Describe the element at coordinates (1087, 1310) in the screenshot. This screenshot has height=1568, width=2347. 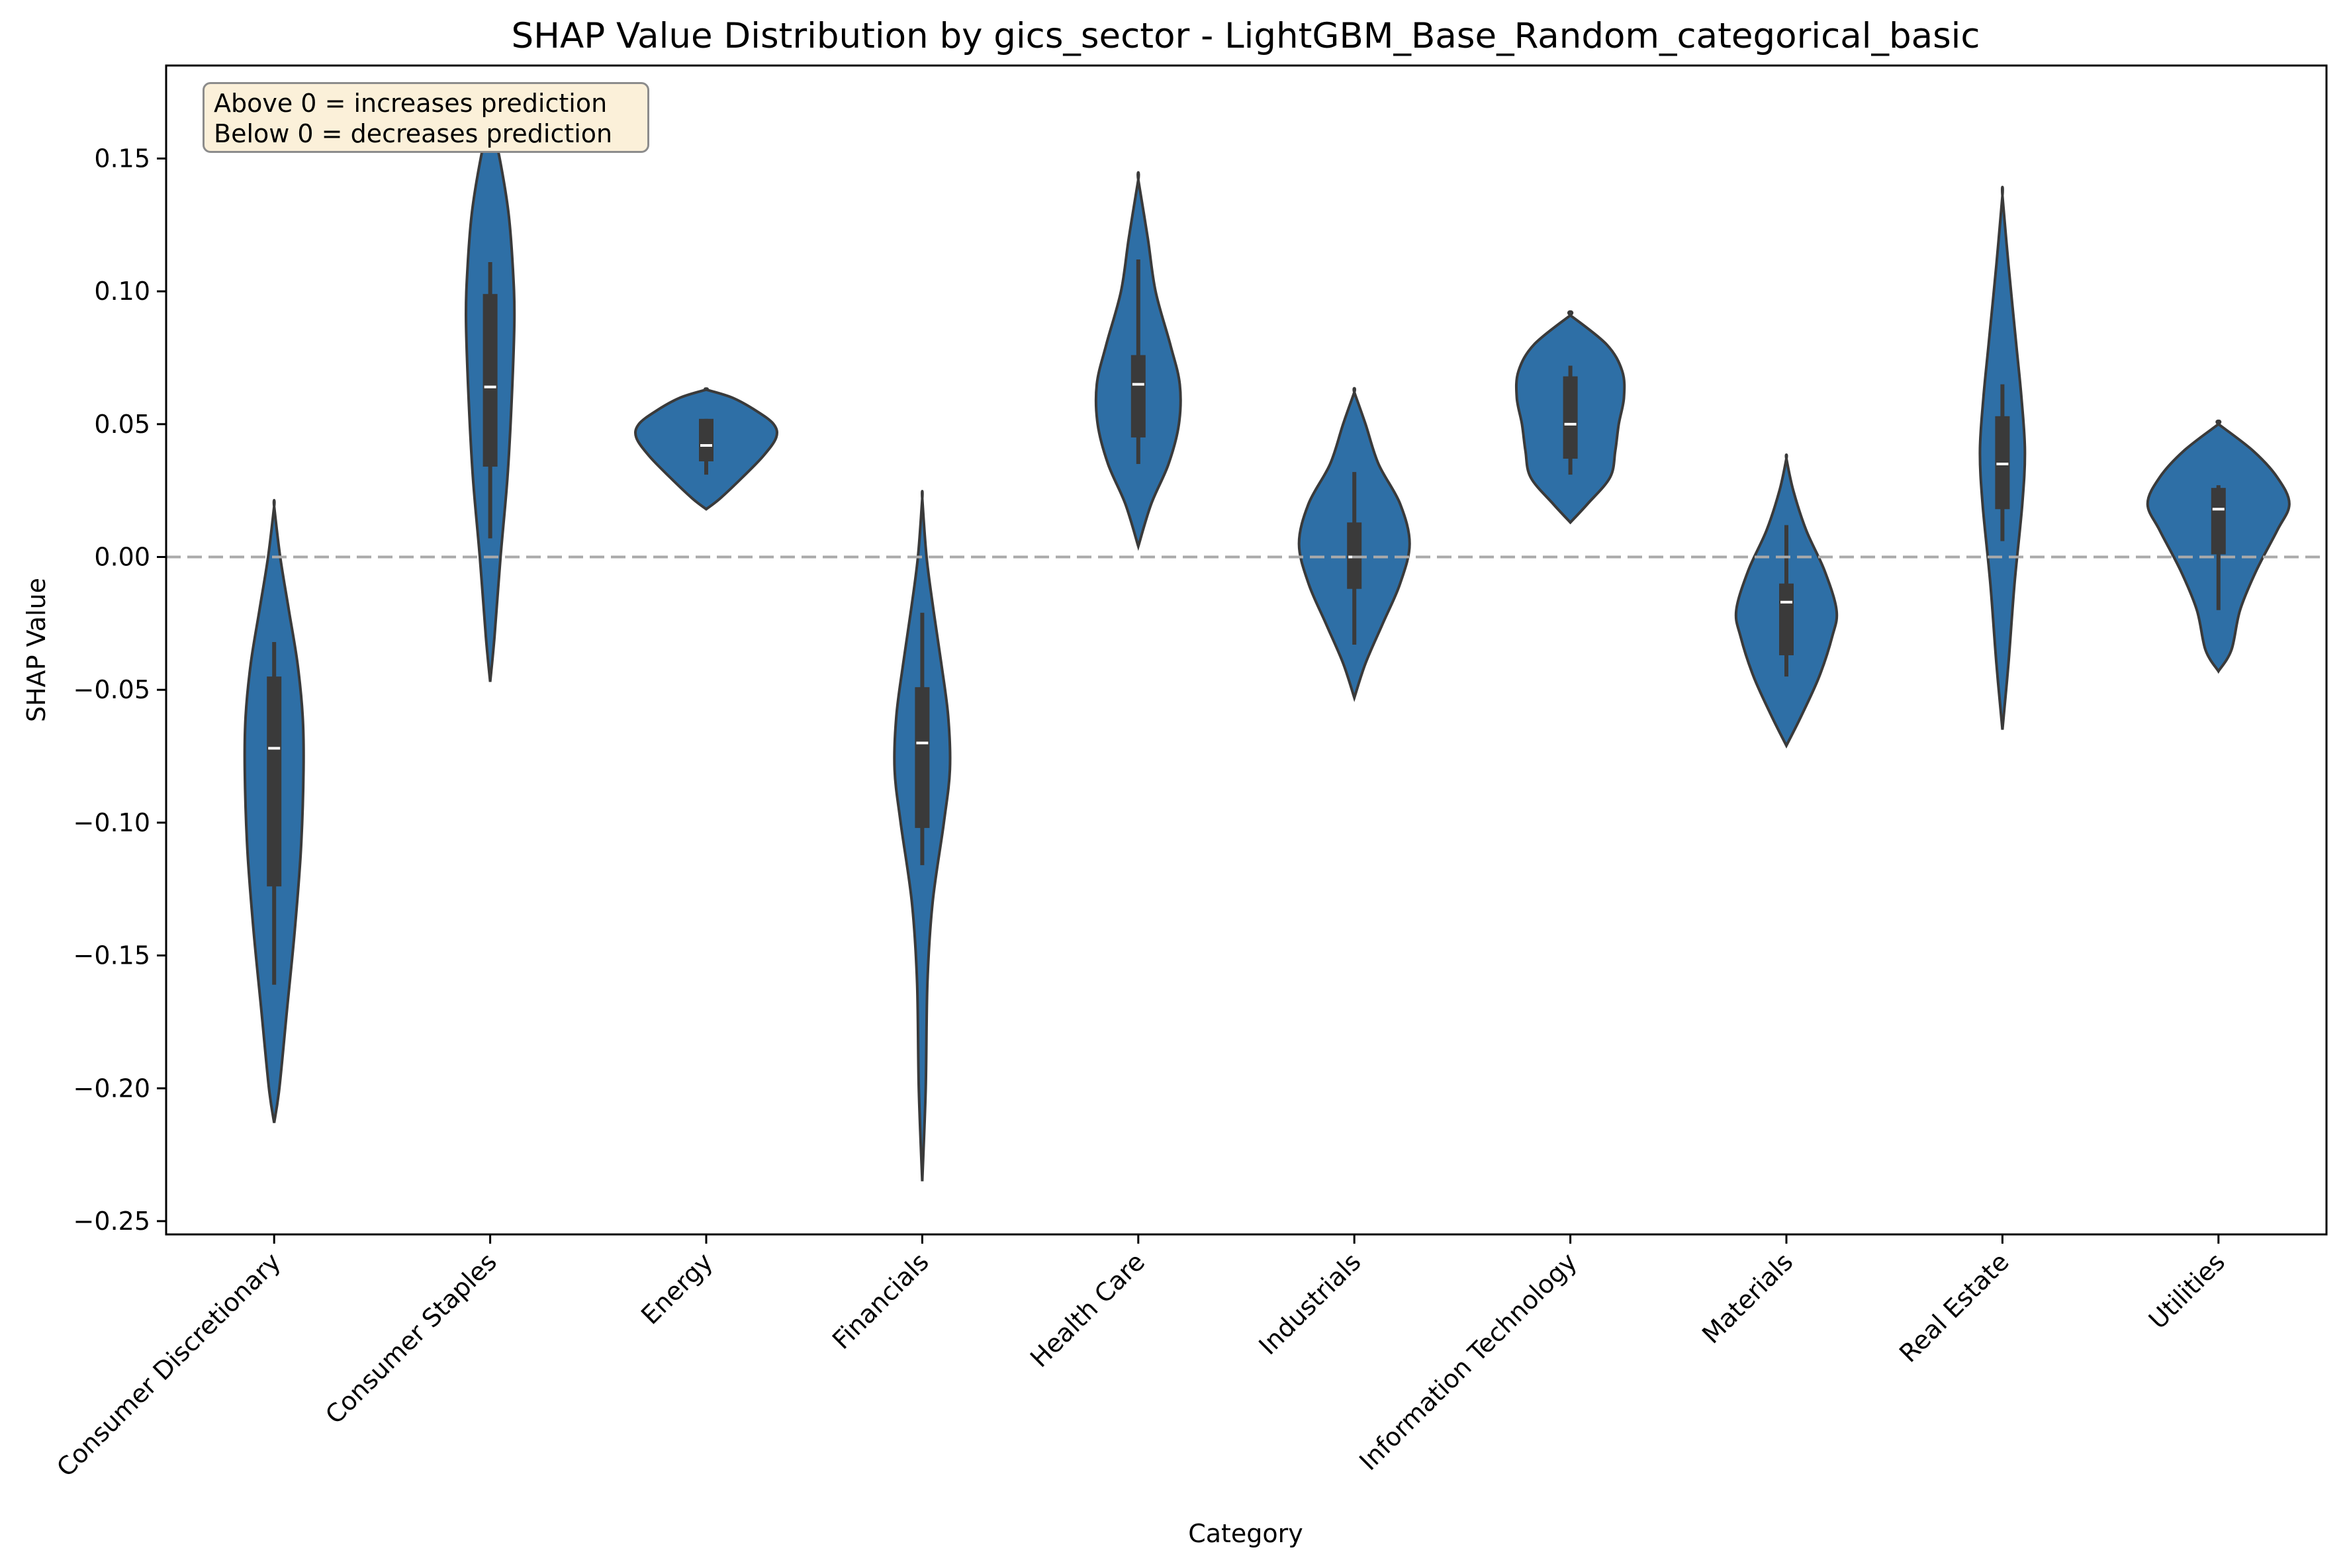
I see `x-tick-label: Health Care` at that location.